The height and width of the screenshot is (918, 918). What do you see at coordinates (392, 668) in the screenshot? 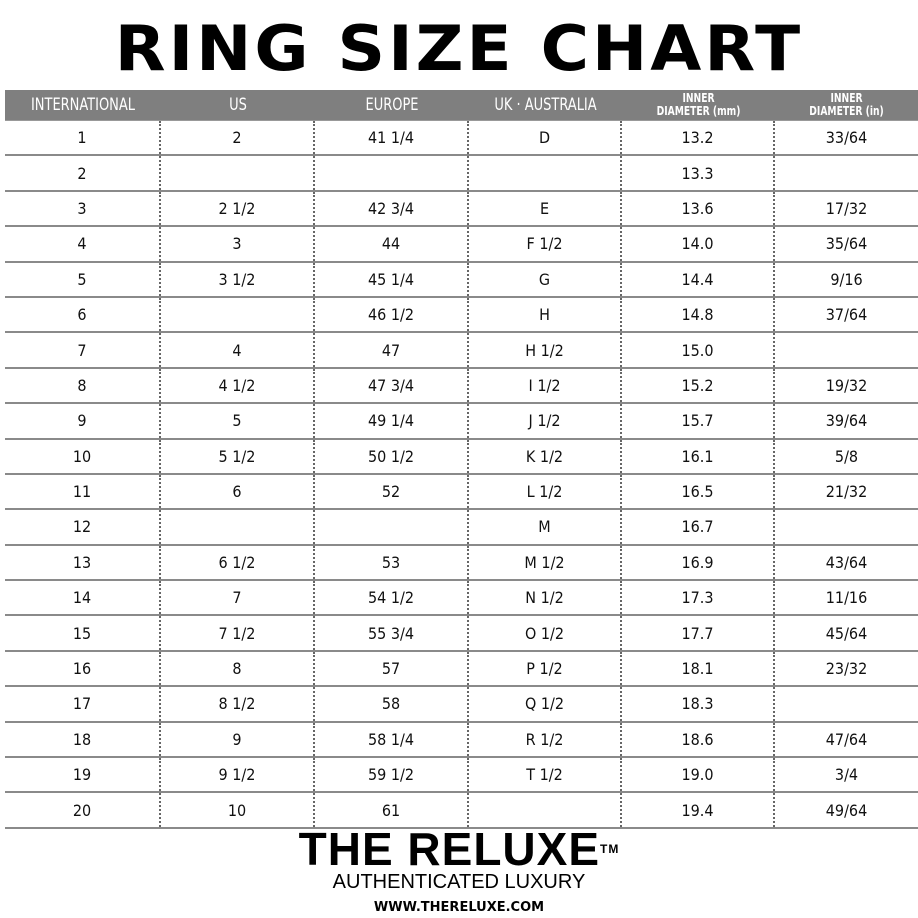
I see `table-cell: 57` at bounding box center [392, 668].